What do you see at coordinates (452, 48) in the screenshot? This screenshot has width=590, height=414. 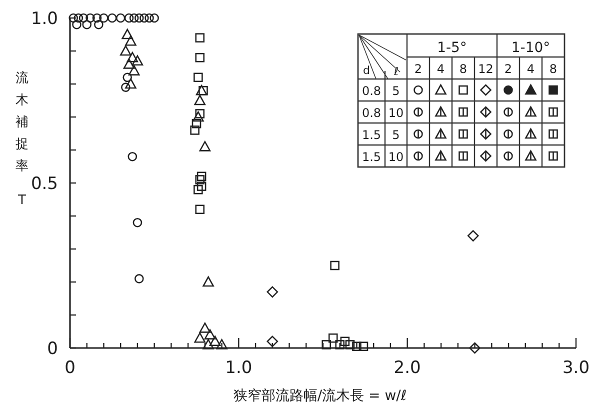 I see `annotation: 1-5°` at bounding box center [452, 48].